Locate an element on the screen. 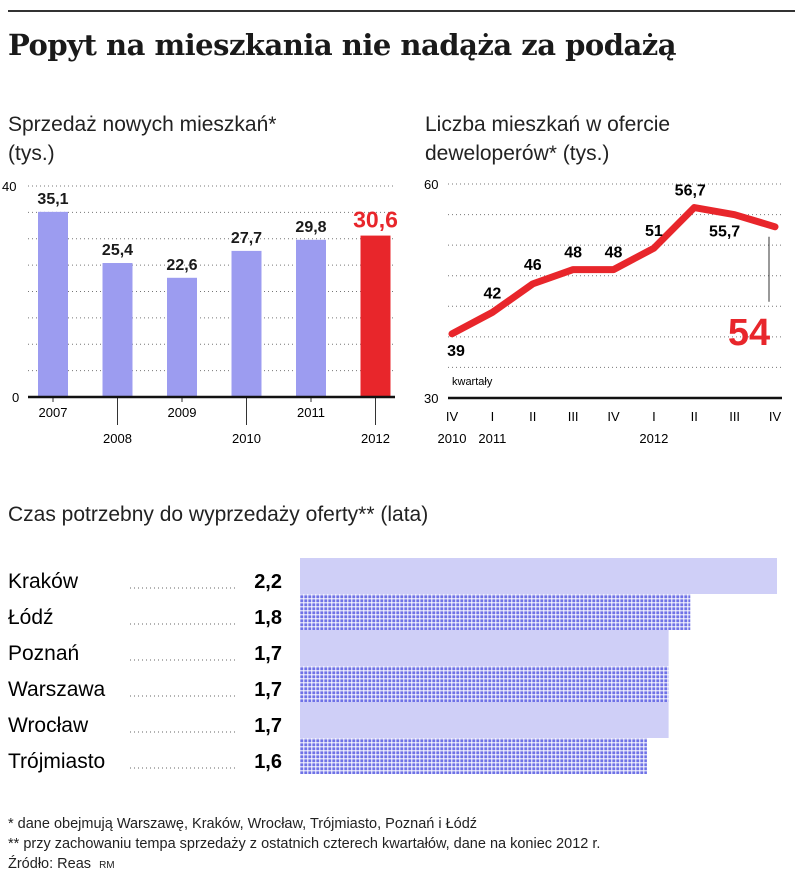 The width and height of the screenshot is (805, 889). point-label: 39 is located at coordinates (456, 351).